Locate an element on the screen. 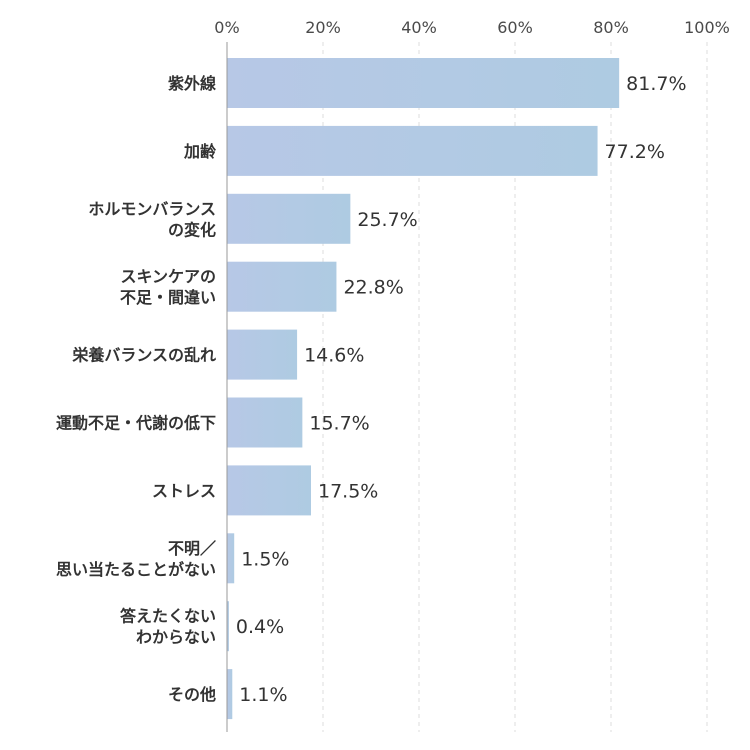  category-label: 不明／ is located at coordinates (192, 548).